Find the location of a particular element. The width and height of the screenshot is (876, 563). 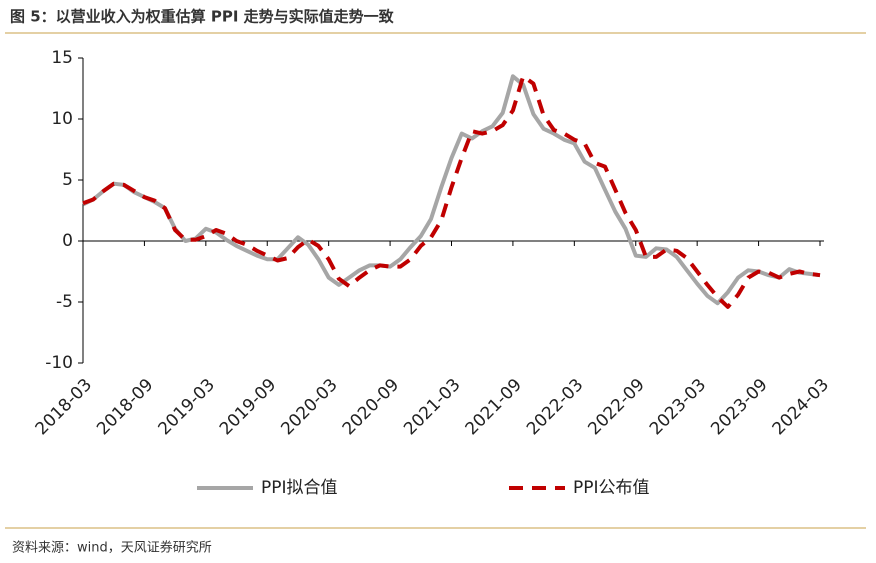

x-tick-label: 2018-09 is located at coordinates (125, 407).